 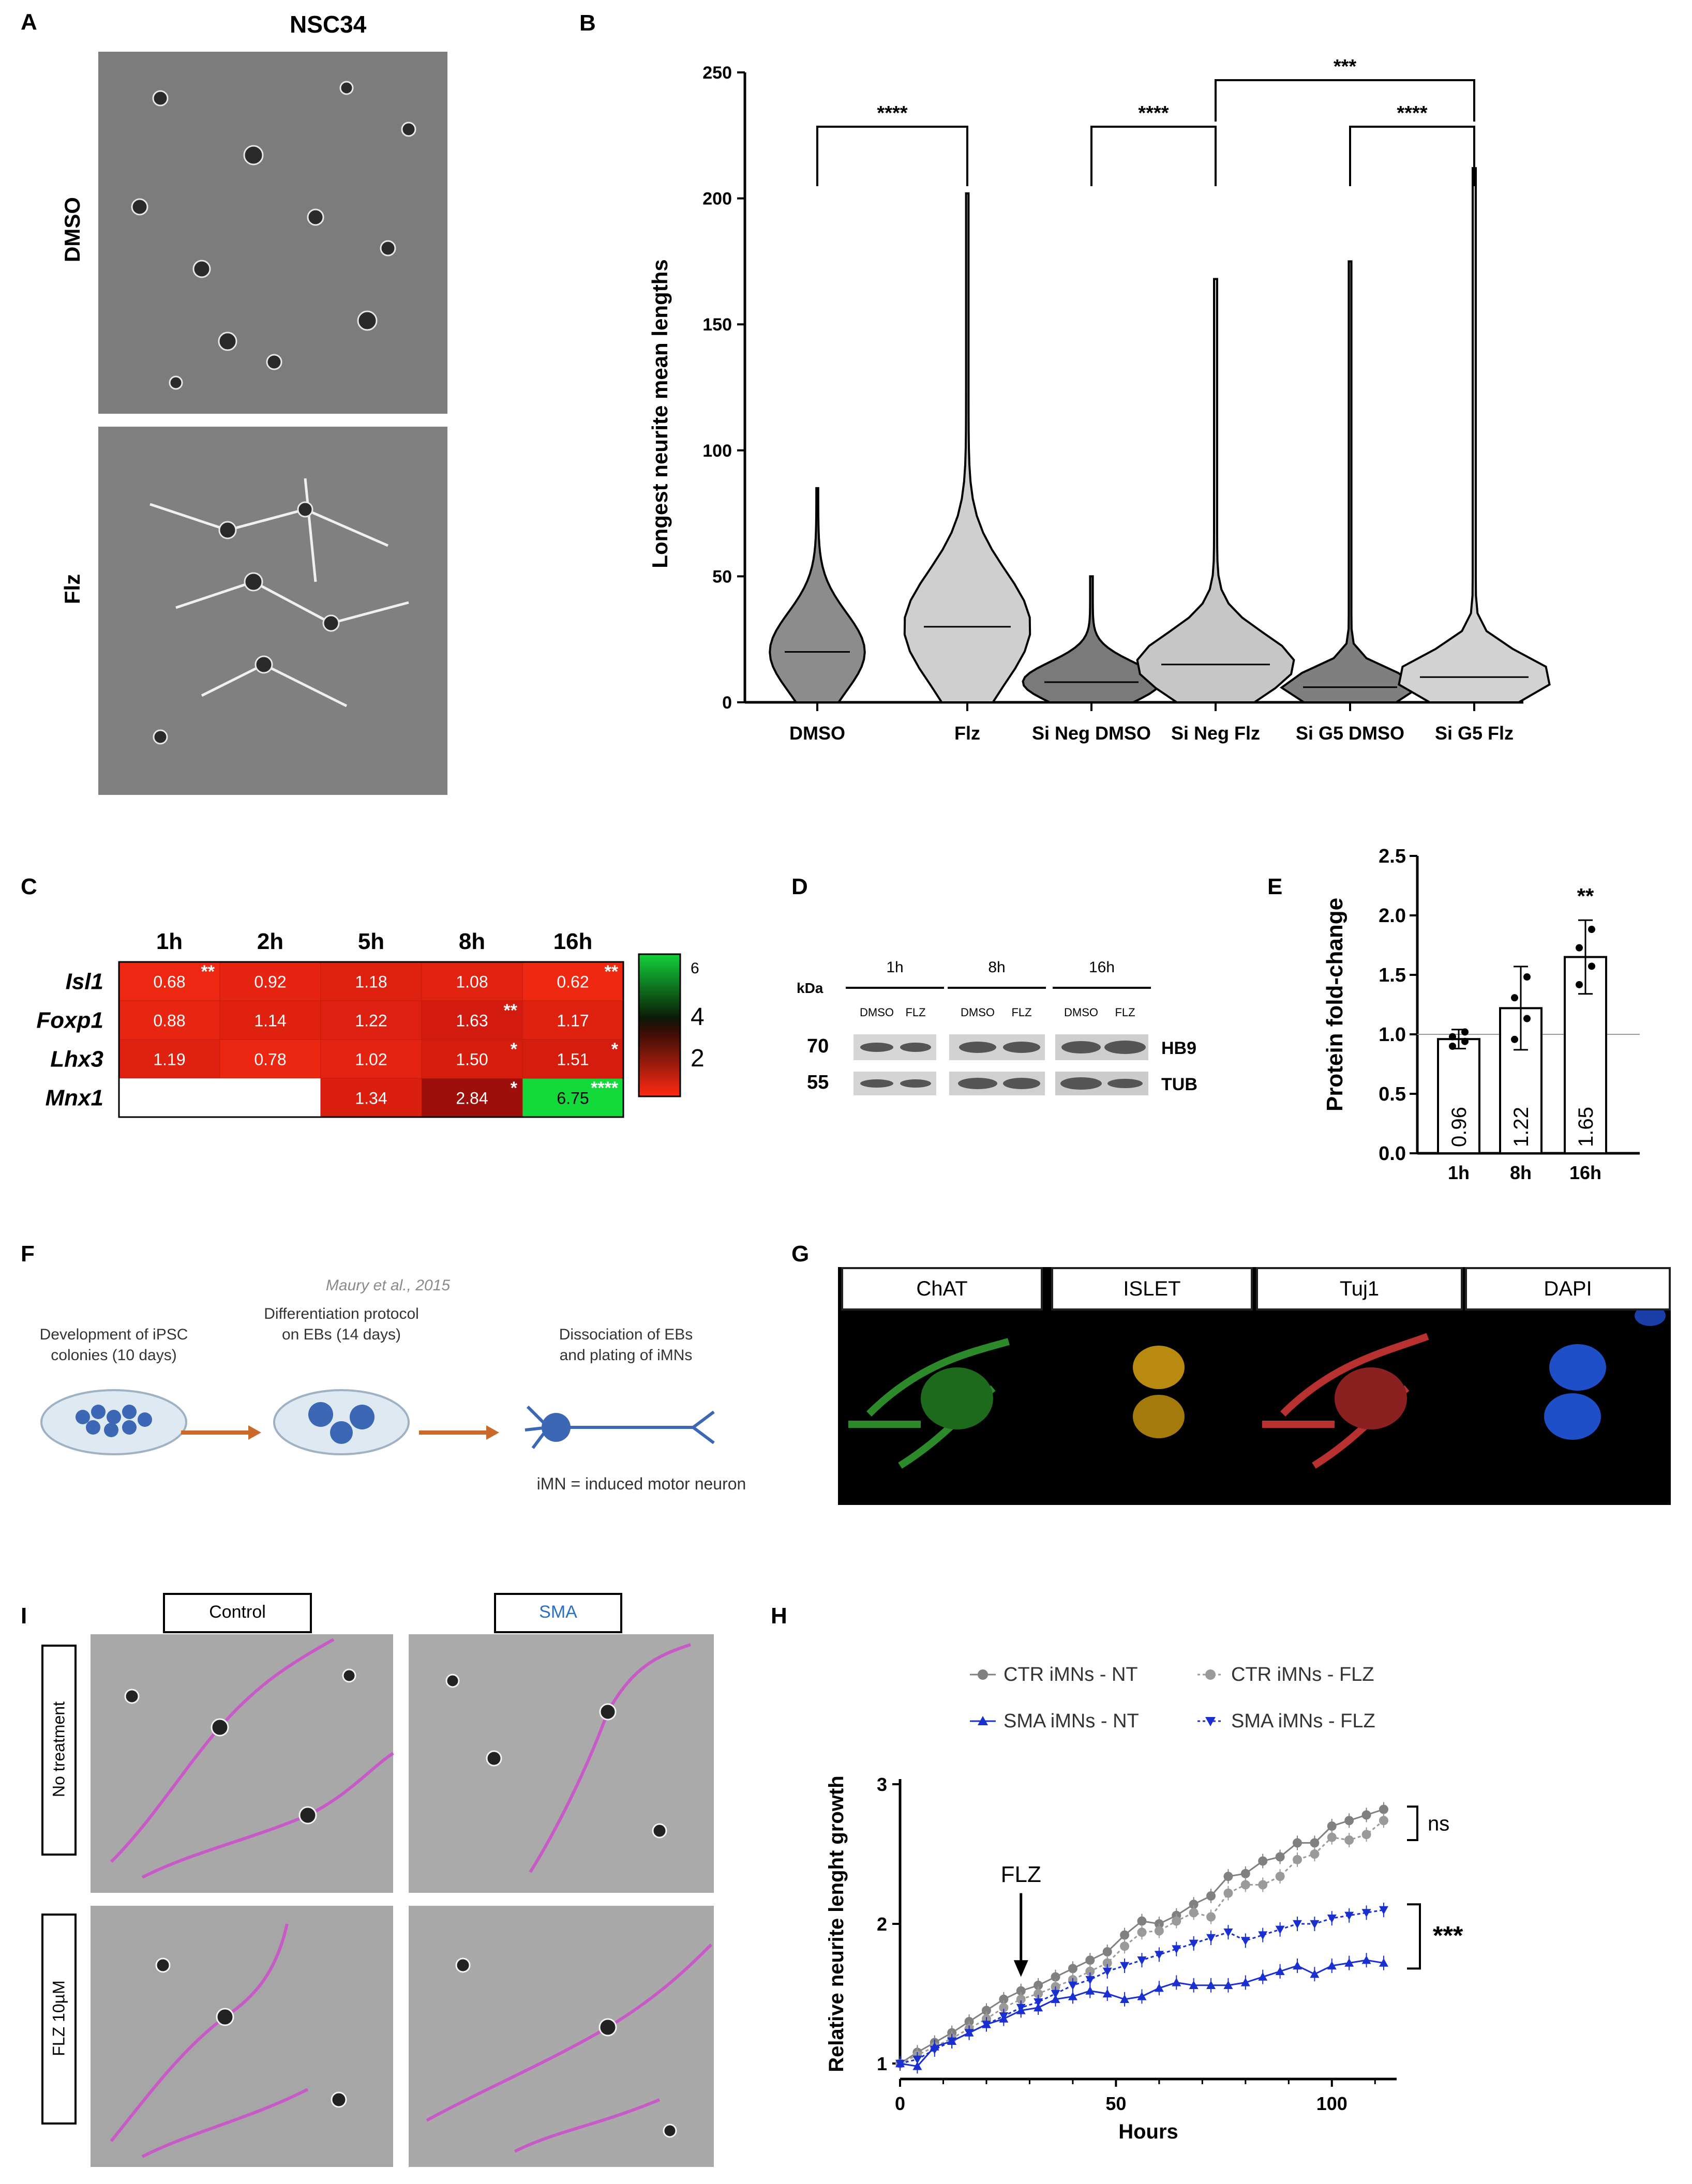 I want to click on heatmap-column-label: 1h, so click(x=169, y=942).